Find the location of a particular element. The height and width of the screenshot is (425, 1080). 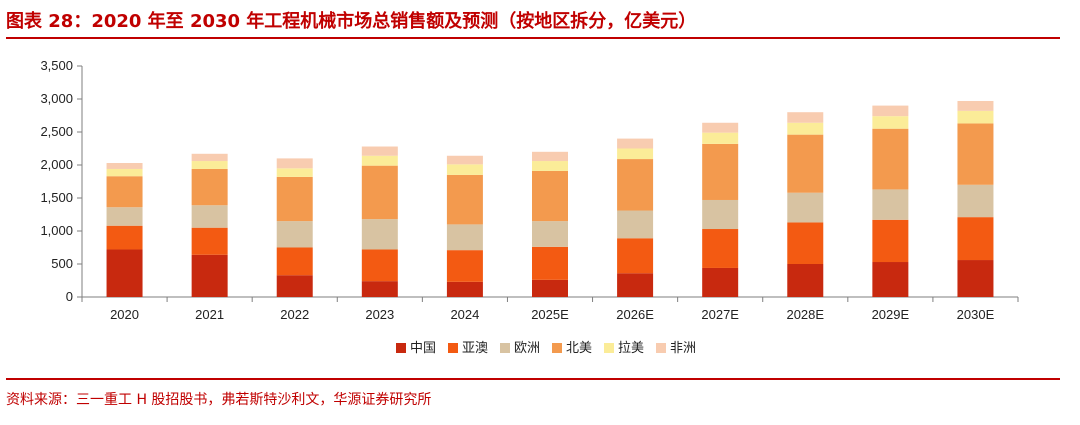

x-tick-label: 2022 is located at coordinates (294, 314).